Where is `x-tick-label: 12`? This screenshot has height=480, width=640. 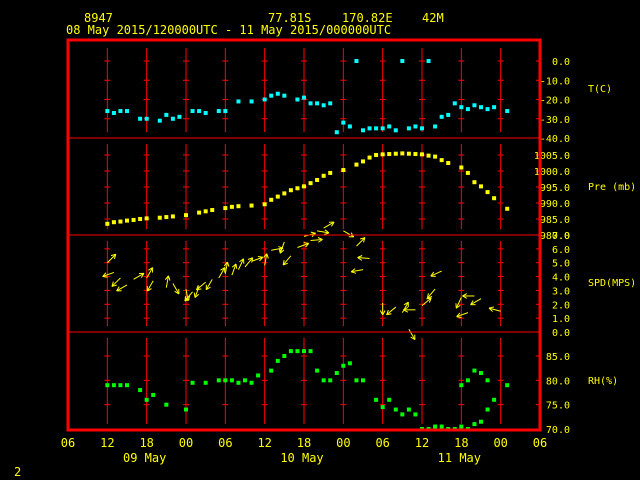
x-tick-label: 12 is located at coordinates (422, 443).